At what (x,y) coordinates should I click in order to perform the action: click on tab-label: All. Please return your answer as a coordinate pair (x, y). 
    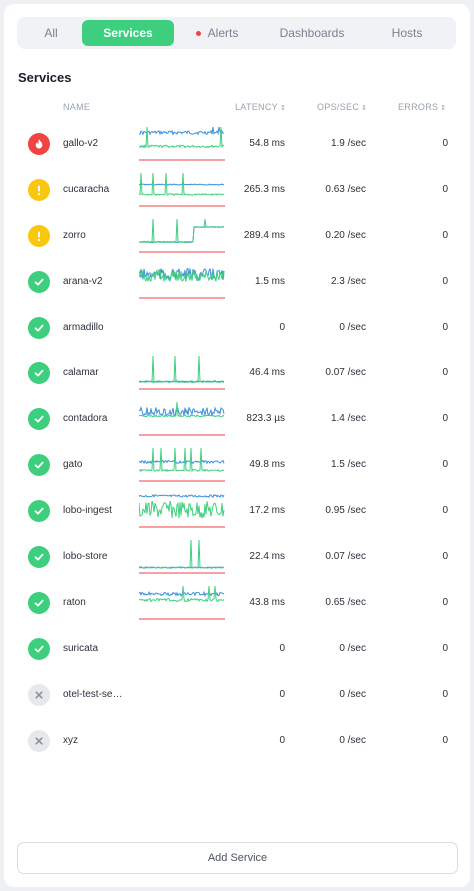
    Looking at the image, I should click on (51, 33).